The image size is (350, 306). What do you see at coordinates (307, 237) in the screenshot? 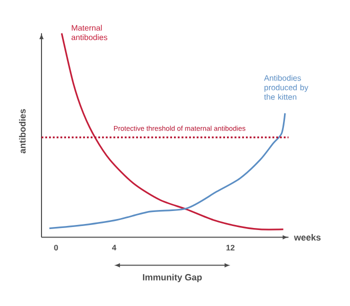
I see `x-axis-title: weeks` at bounding box center [307, 237].